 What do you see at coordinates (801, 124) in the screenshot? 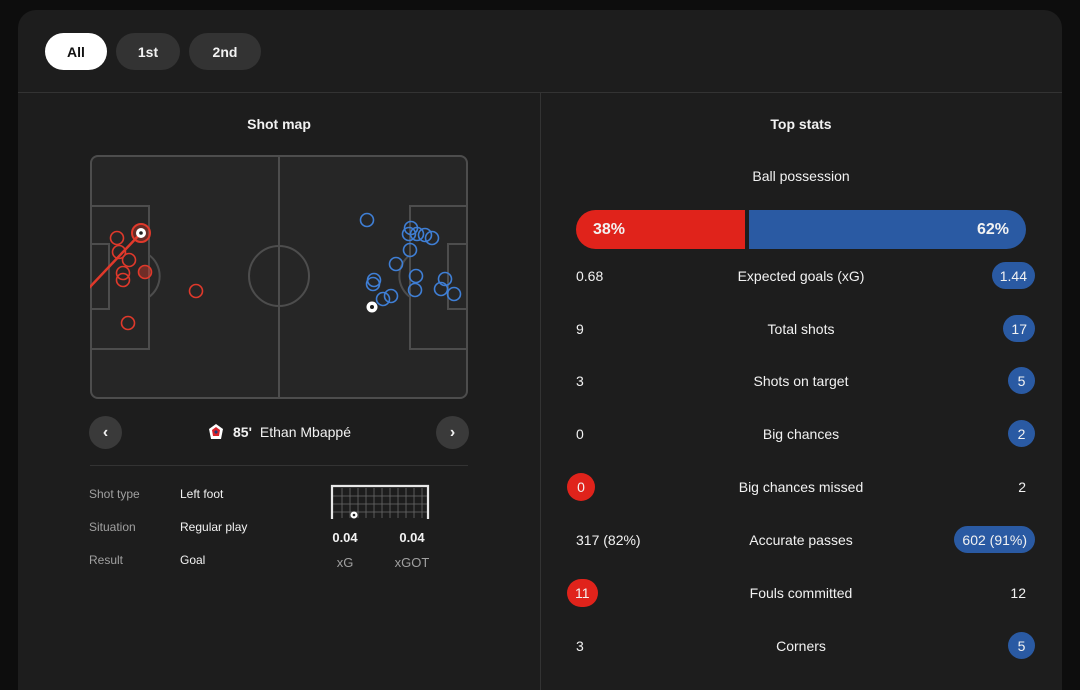
I see `top-stats-title: Top stats` at bounding box center [801, 124].